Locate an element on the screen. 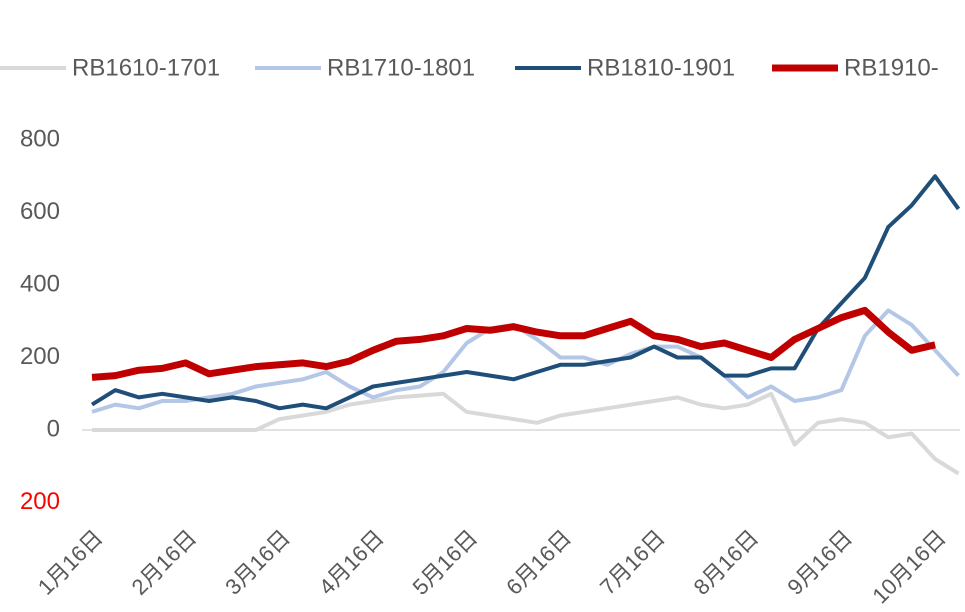  x-tick-label: 2月16日 is located at coordinates (164, 562).